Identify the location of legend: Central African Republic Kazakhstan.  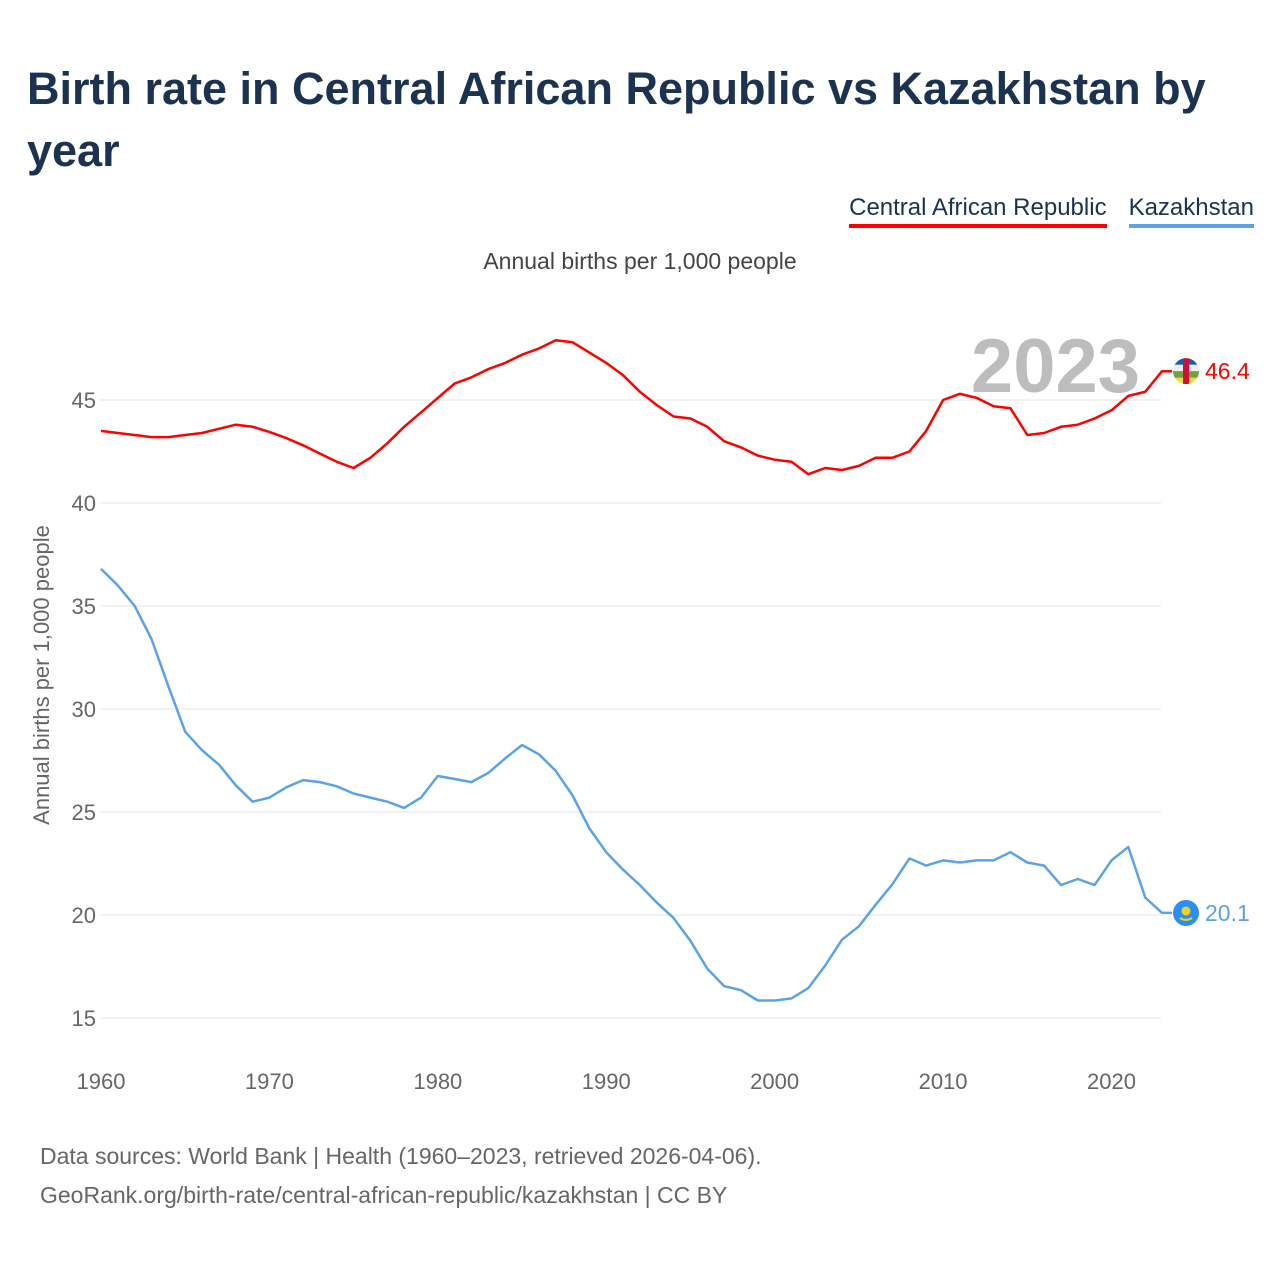
(1051, 211).